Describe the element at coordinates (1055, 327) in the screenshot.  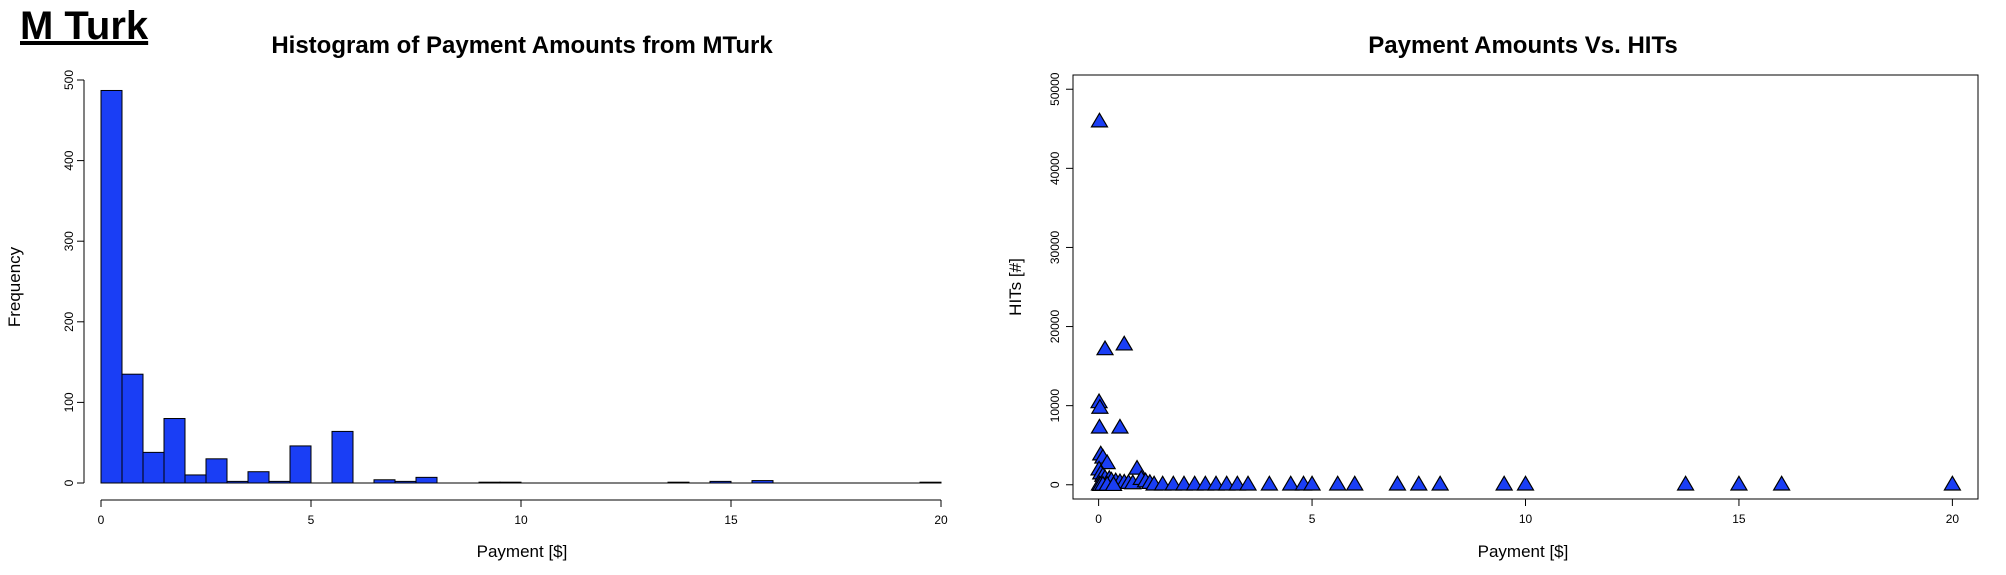
I see `scatter-y-tick-label: 20000` at that location.